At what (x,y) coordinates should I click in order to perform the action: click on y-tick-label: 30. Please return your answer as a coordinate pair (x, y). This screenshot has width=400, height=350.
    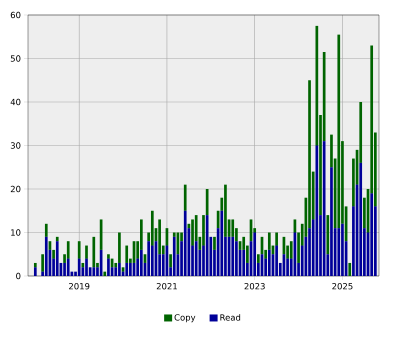
    Looking at the image, I should click on (15, 145).